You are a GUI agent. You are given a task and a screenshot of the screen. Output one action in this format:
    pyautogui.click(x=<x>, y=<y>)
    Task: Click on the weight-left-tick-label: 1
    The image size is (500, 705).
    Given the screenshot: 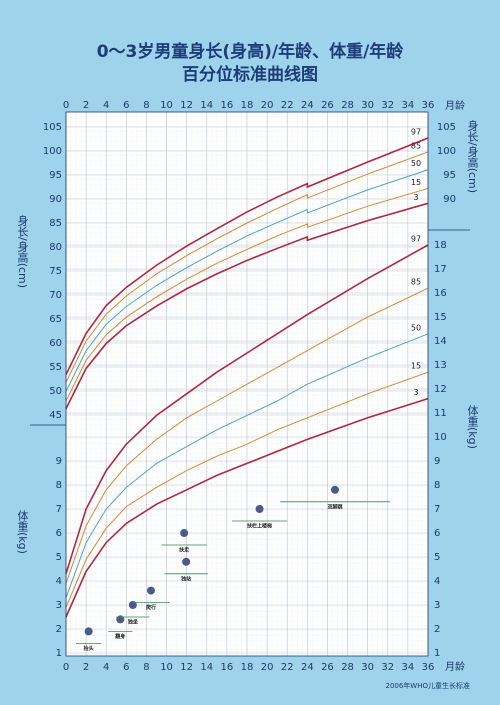 What is the action you would take?
    pyautogui.click(x=59, y=653)
    